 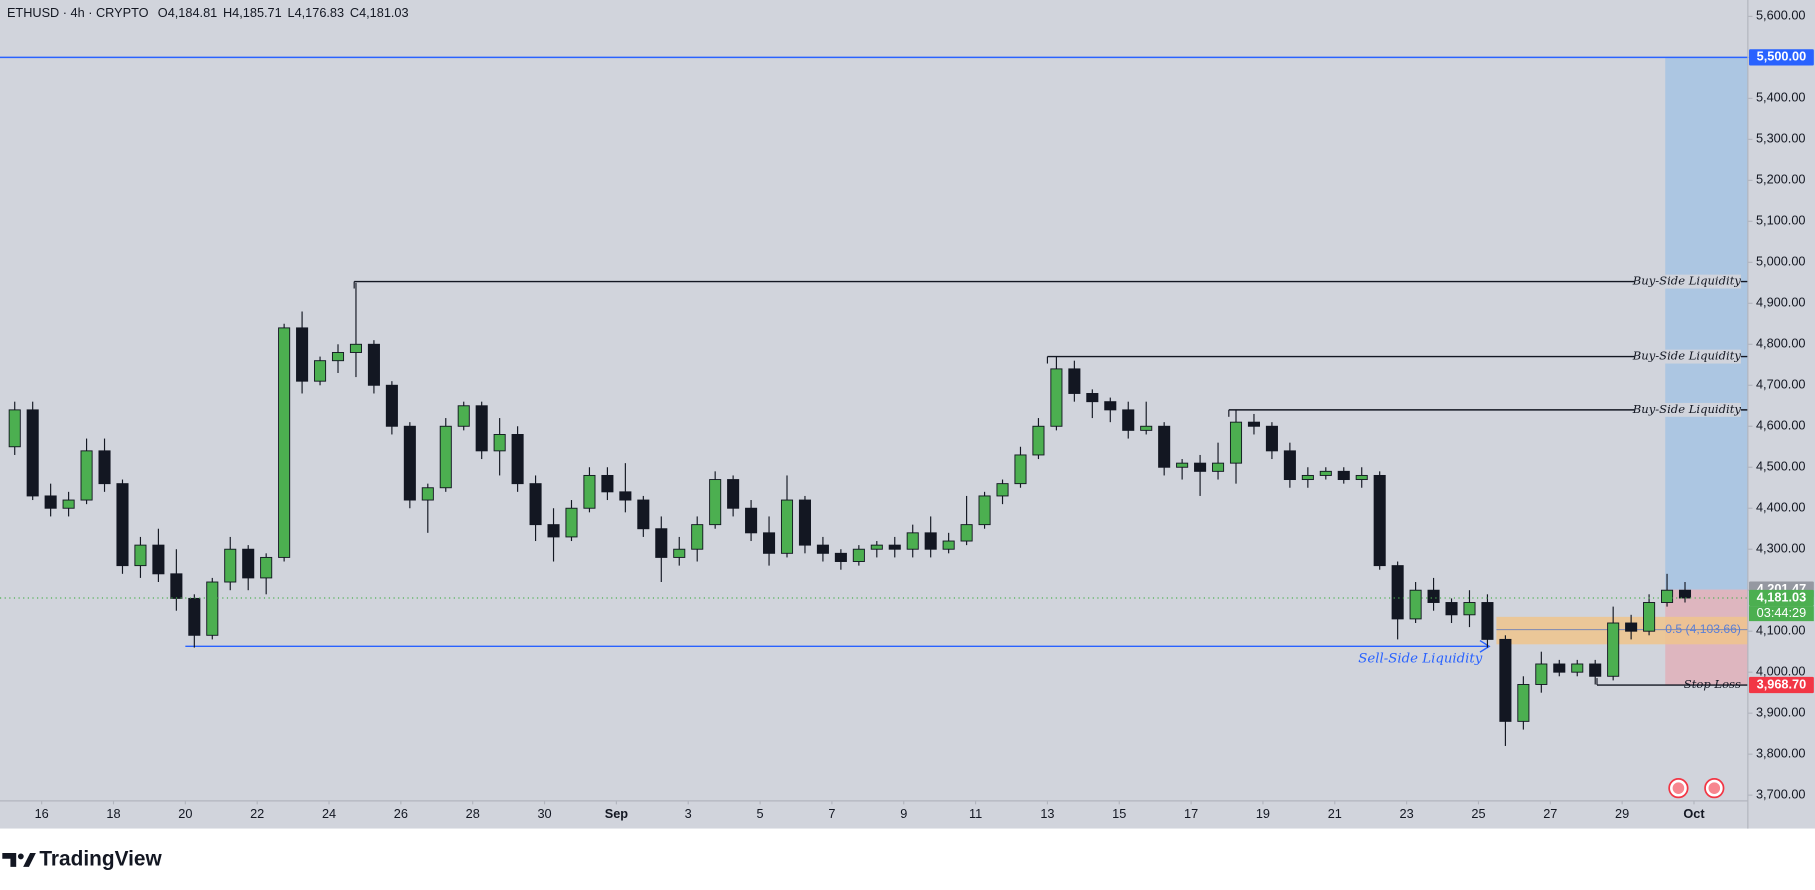 I want to click on y-tick-label: 3,900.00, so click(x=1781, y=712).